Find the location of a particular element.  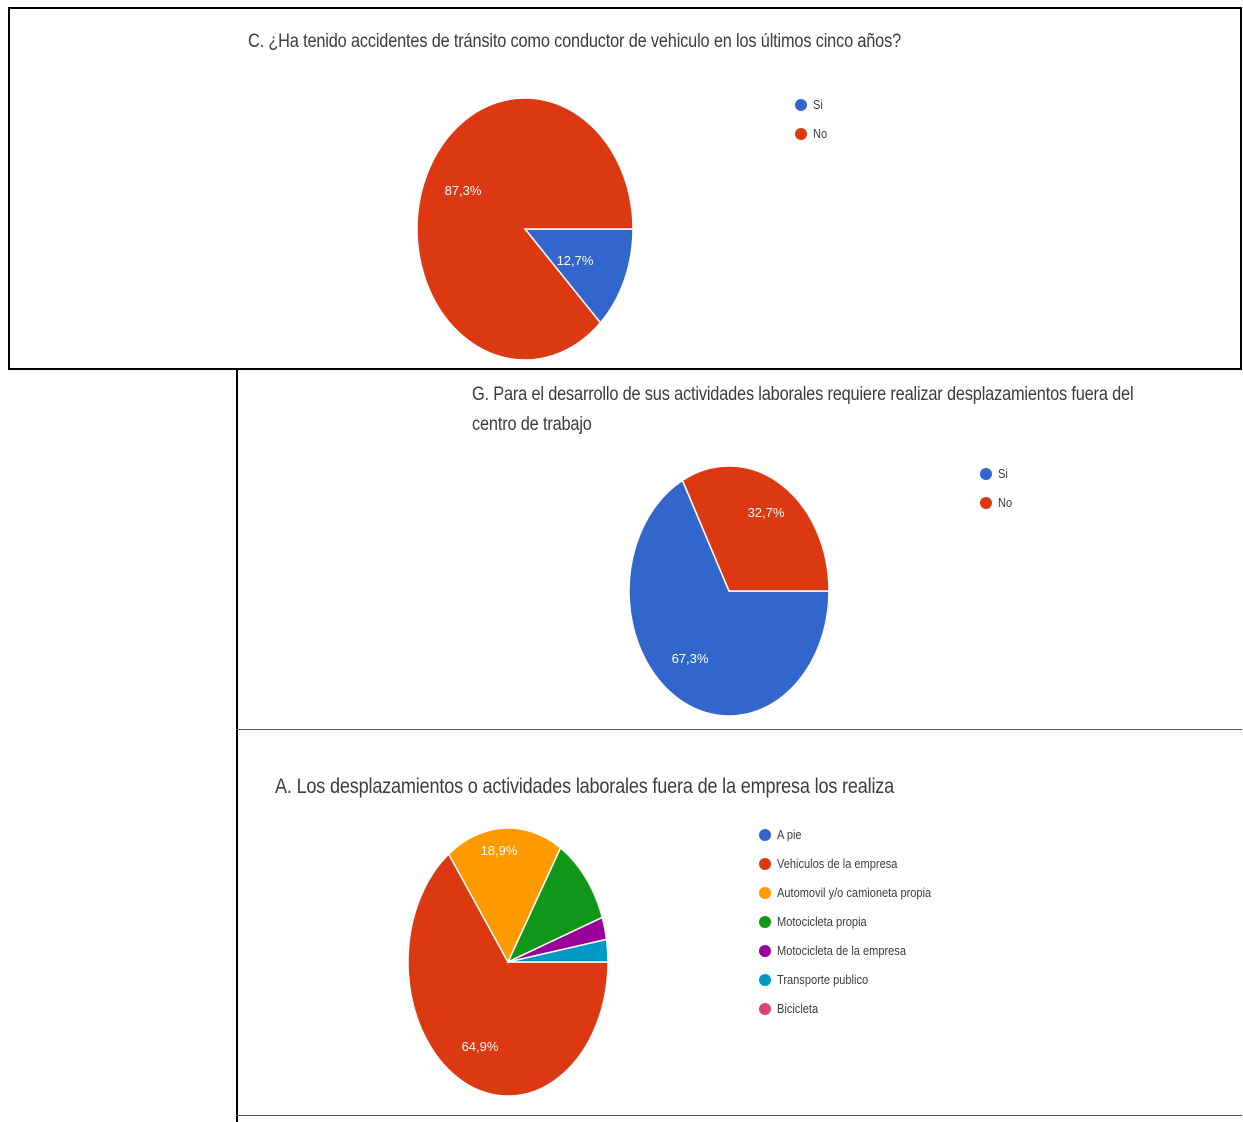

pie-slice-transporte-publico is located at coordinates (558, 950).